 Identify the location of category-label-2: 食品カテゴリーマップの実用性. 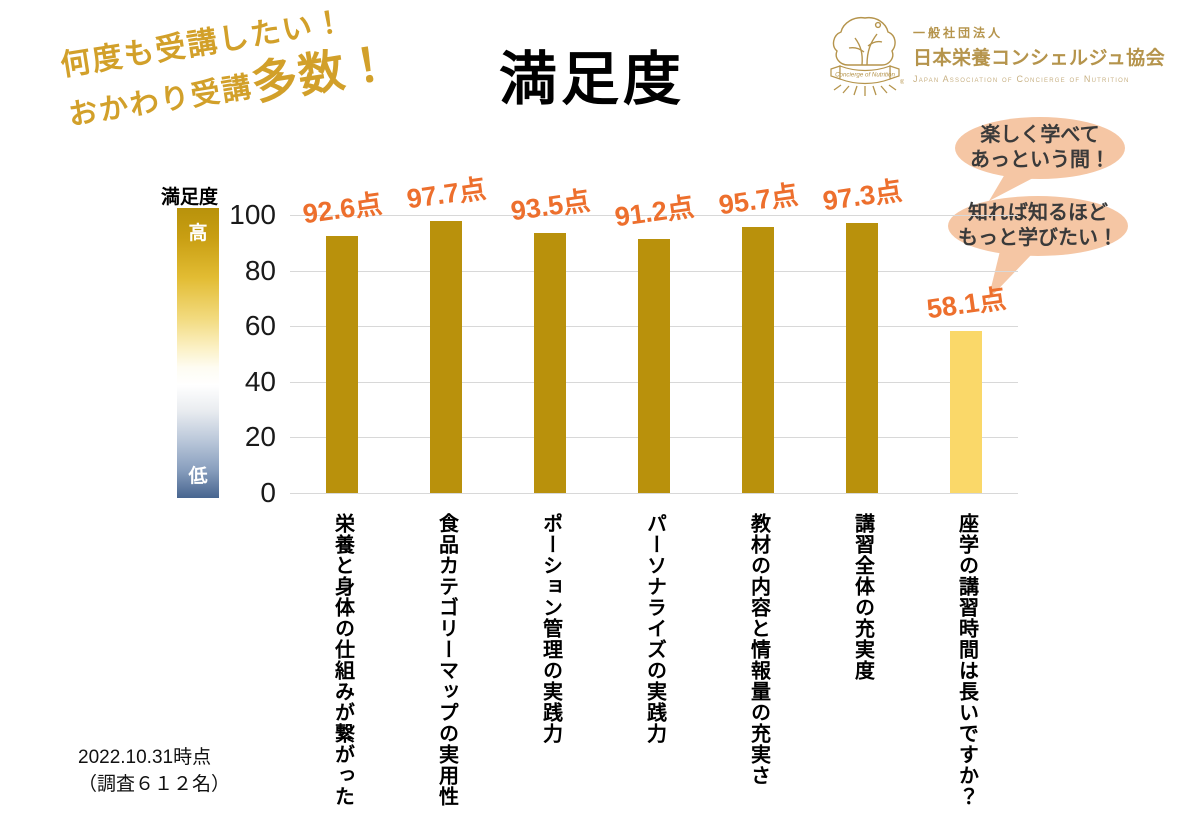
(446, 660).